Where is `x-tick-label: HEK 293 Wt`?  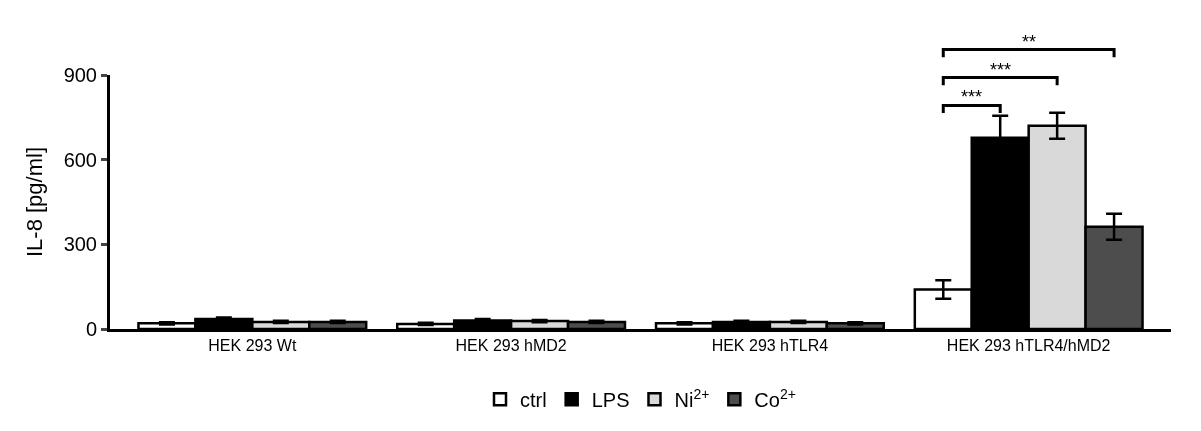 x-tick-label: HEK 293 Wt is located at coordinates (252, 346).